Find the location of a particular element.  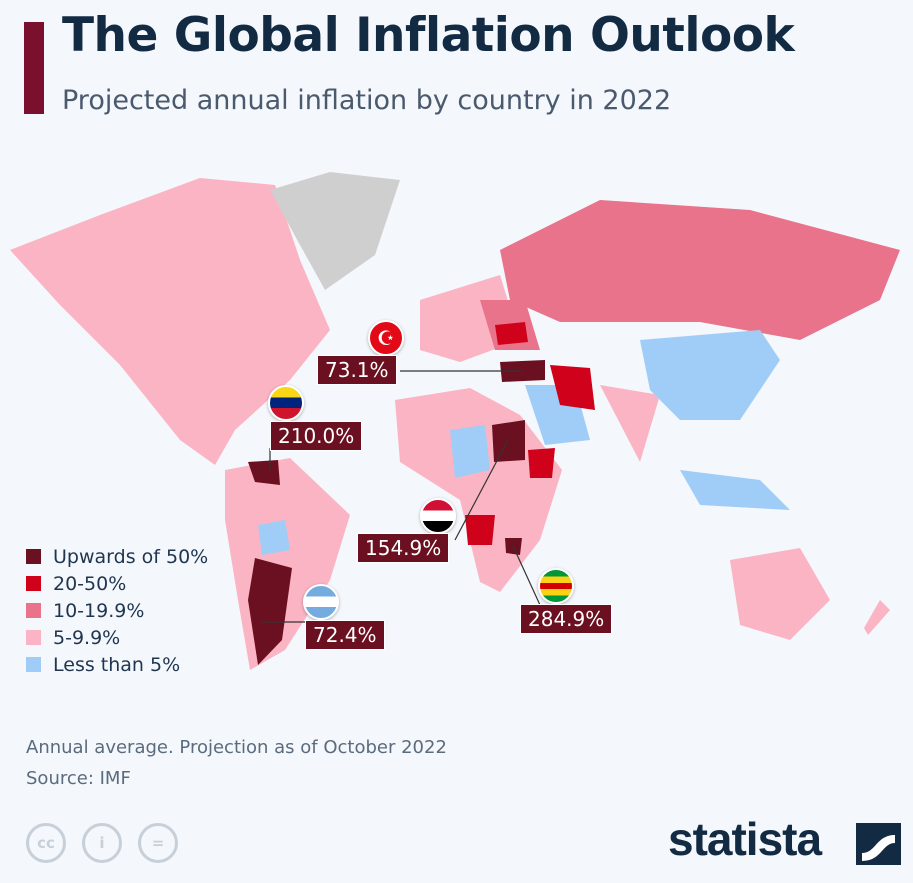

iran is located at coordinates (572, 387).